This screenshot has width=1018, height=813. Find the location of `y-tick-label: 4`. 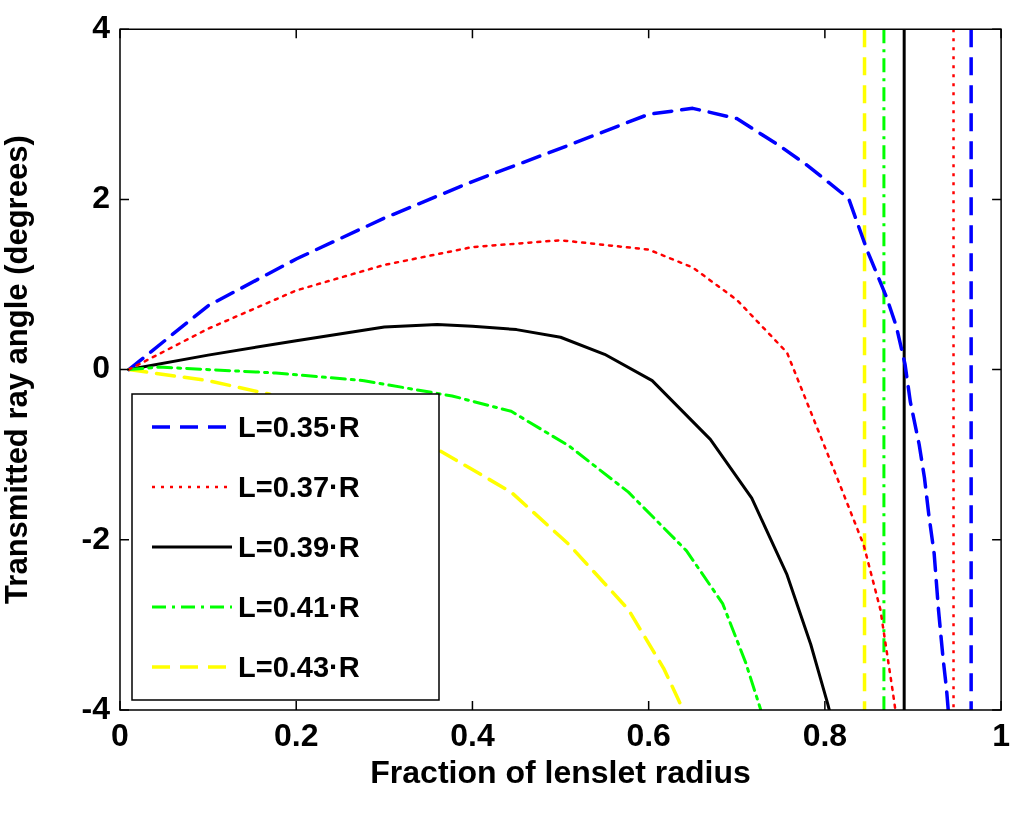

y-tick-label: 4 is located at coordinates (101, 27).